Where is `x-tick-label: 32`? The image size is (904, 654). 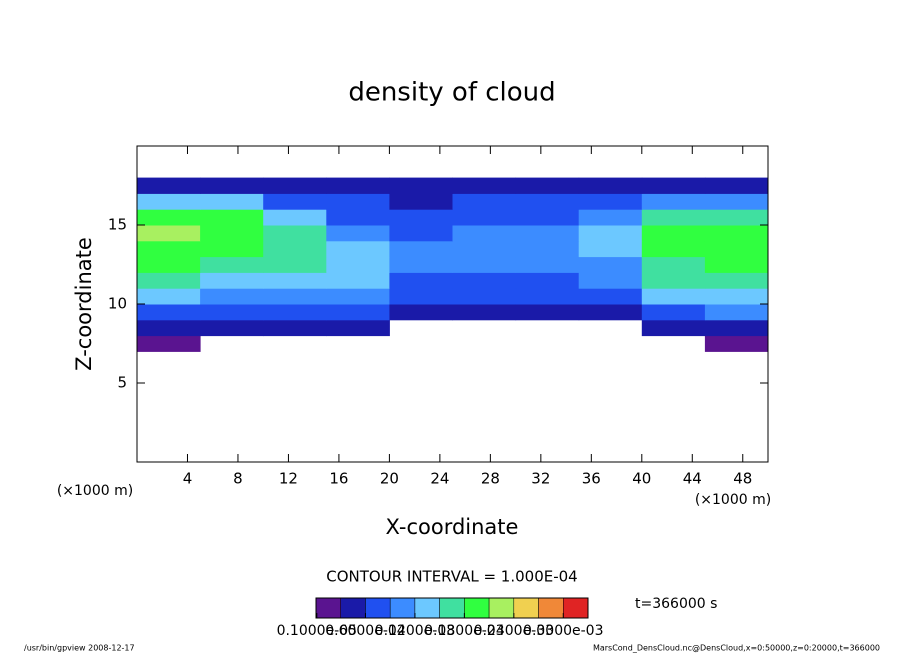
x-tick-label: 32 is located at coordinates (540, 479).